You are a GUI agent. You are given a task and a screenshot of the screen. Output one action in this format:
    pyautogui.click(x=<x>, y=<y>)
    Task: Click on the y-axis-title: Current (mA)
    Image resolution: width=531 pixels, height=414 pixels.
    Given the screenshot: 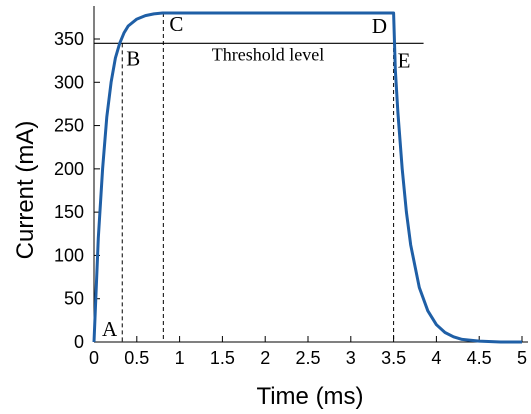 What is the action you would take?
    pyautogui.click(x=25, y=190)
    